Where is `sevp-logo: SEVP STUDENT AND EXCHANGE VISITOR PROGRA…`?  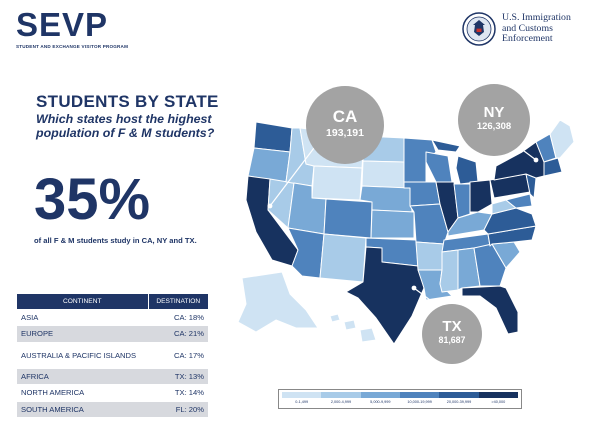
sevp-logo: SEVP STUDENT AND EXCHANGE VISITOR PROGRA… is located at coordinates (72, 27).